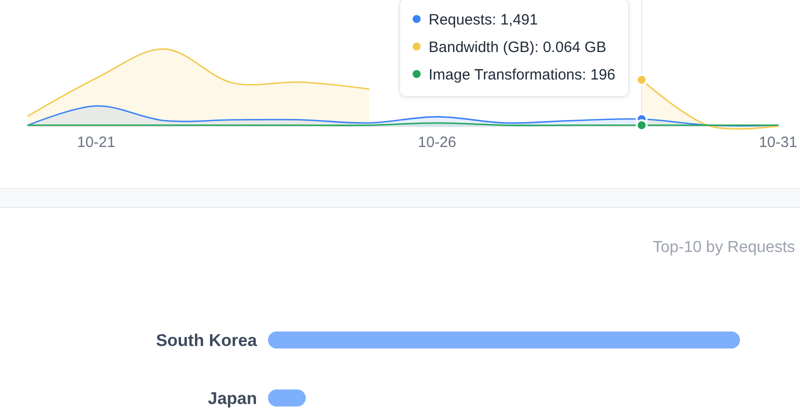 The image size is (800, 420). I want to click on x-tick-label: 10-31, so click(778, 142).